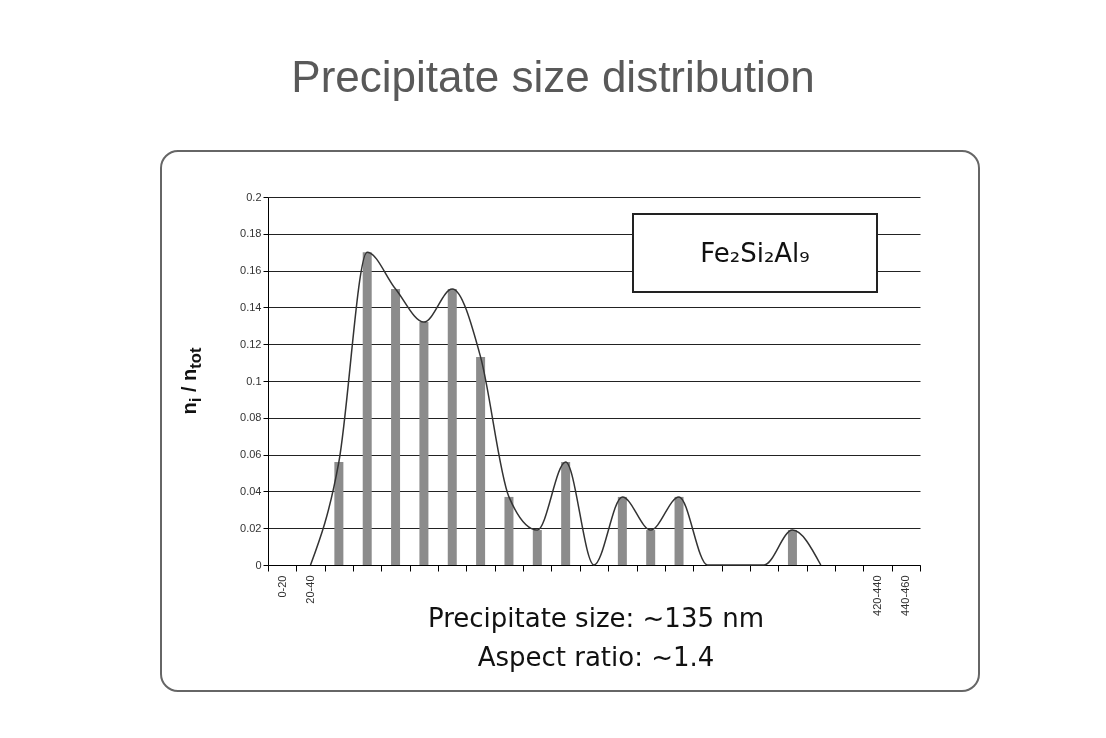 The width and height of the screenshot is (1106, 738). I want to click on x-tick-label: 0-20, so click(281, 586).